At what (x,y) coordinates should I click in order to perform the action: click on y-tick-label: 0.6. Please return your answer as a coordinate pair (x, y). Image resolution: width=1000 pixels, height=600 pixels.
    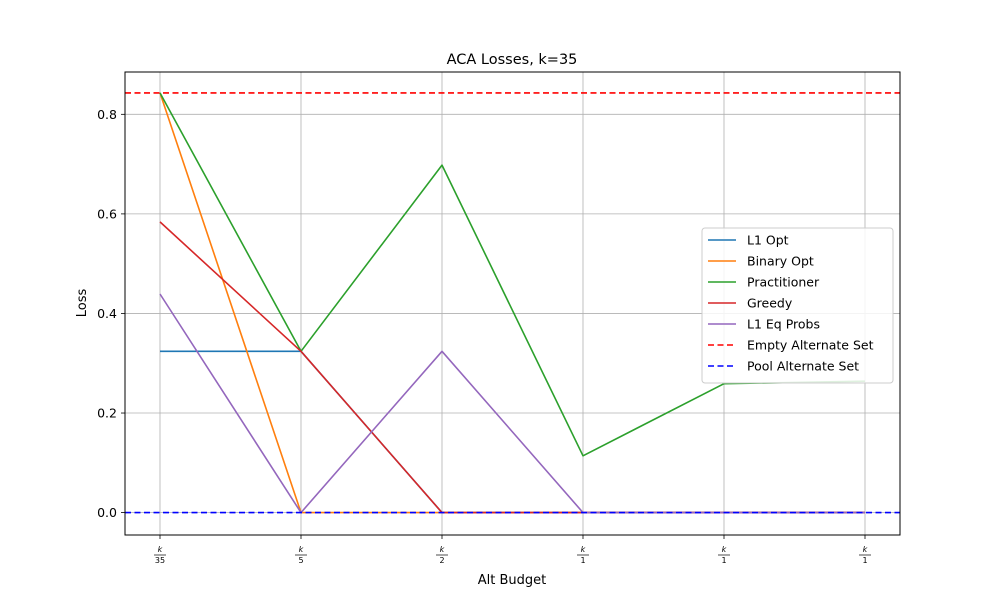
    Looking at the image, I should click on (107, 213).